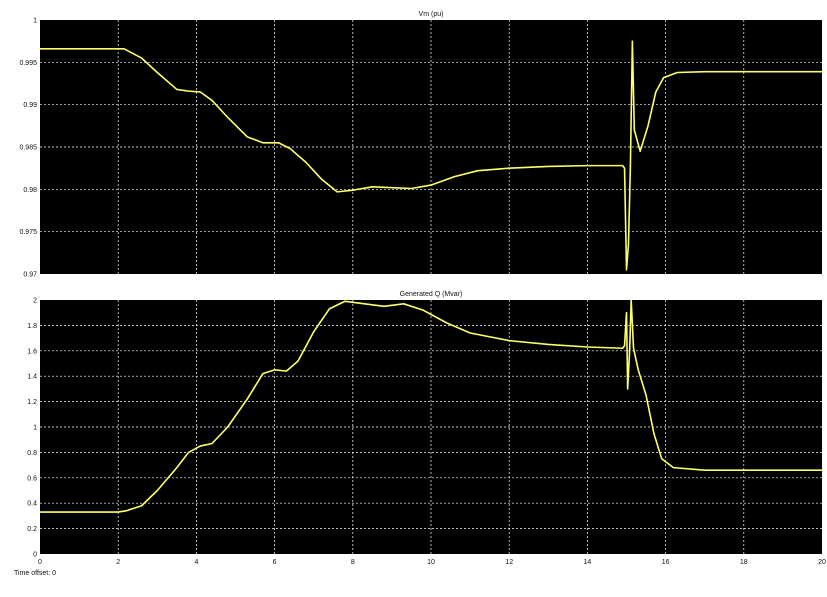 The width and height of the screenshot is (827, 597). What do you see at coordinates (588, 562) in the screenshot?
I see `plot-2-xtick-label: 14` at bounding box center [588, 562].